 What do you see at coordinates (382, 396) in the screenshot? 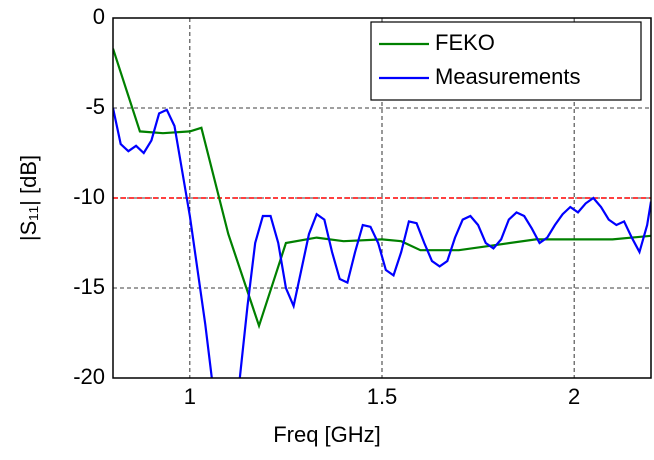
I see `x-tick-label: 1.5` at bounding box center [382, 396].